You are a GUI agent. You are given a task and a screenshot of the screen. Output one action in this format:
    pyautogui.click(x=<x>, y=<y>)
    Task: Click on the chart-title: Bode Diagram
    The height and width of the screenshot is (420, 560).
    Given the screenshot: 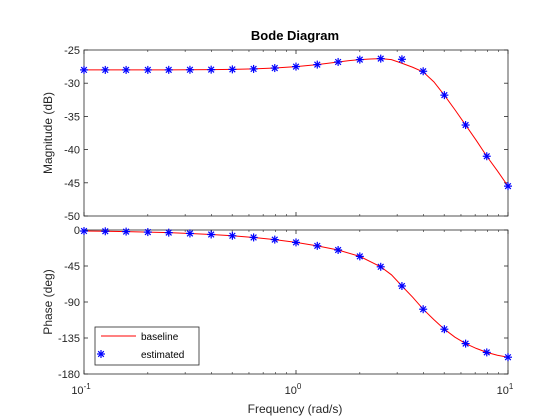 What is the action you would take?
    pyautogui.click(x=295, y=35)
    